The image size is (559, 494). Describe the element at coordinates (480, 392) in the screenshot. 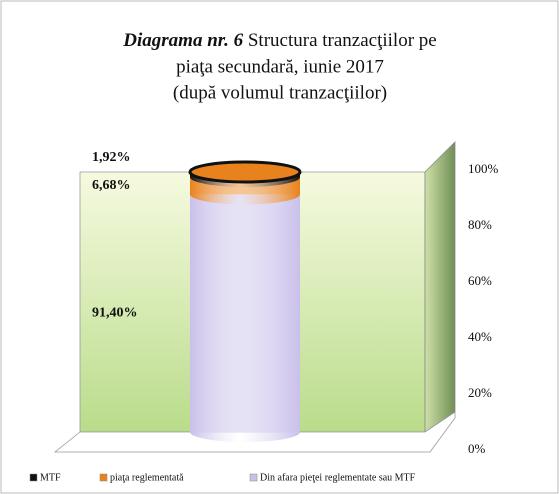

I see `y-tick-label: 20%` at that location.